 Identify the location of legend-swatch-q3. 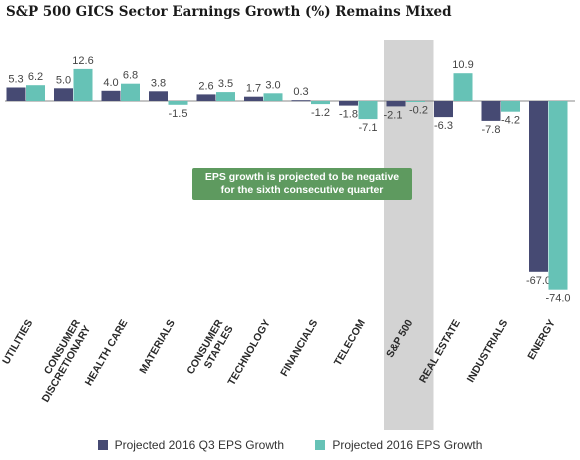
(102, 445).